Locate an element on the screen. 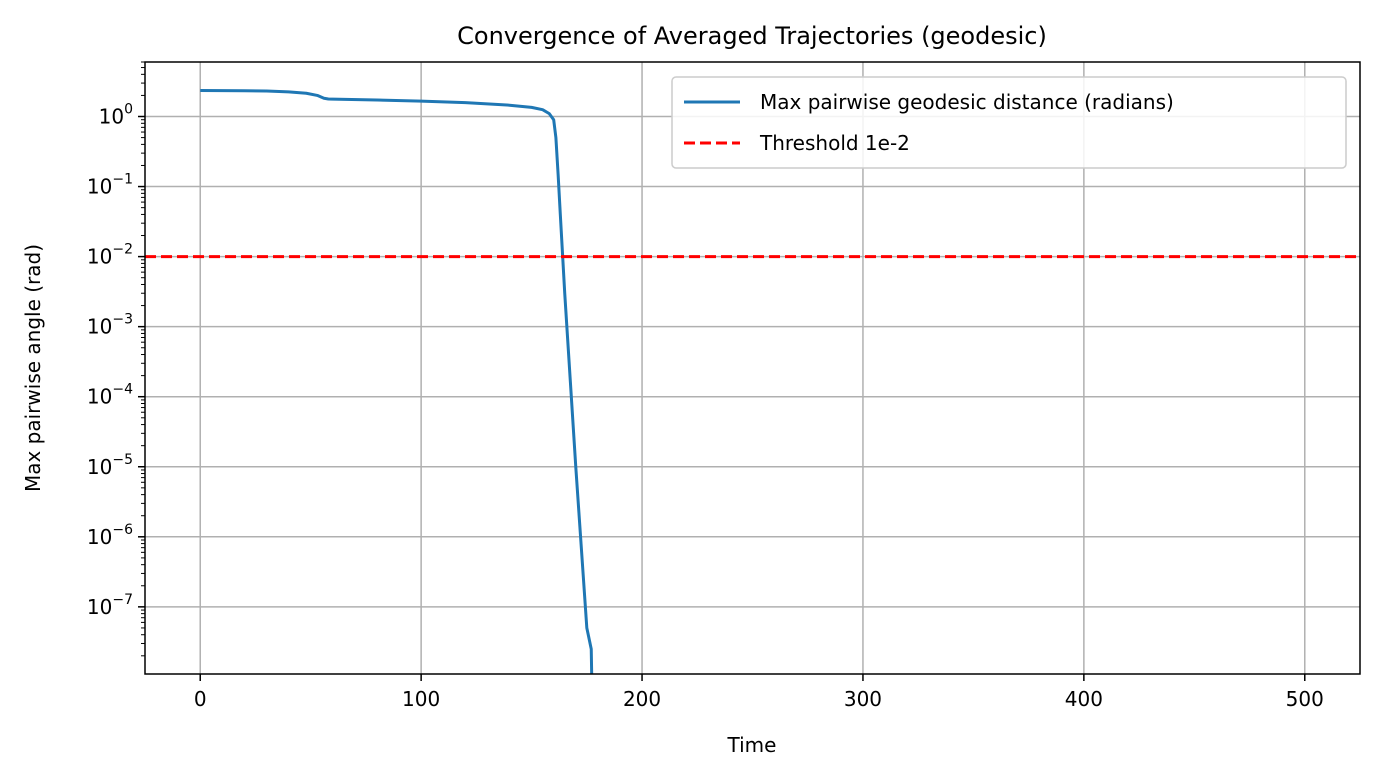 The width and height of the screenshot is (1380, 780). x-axis-label: Time is located at coordinates (752, 745).